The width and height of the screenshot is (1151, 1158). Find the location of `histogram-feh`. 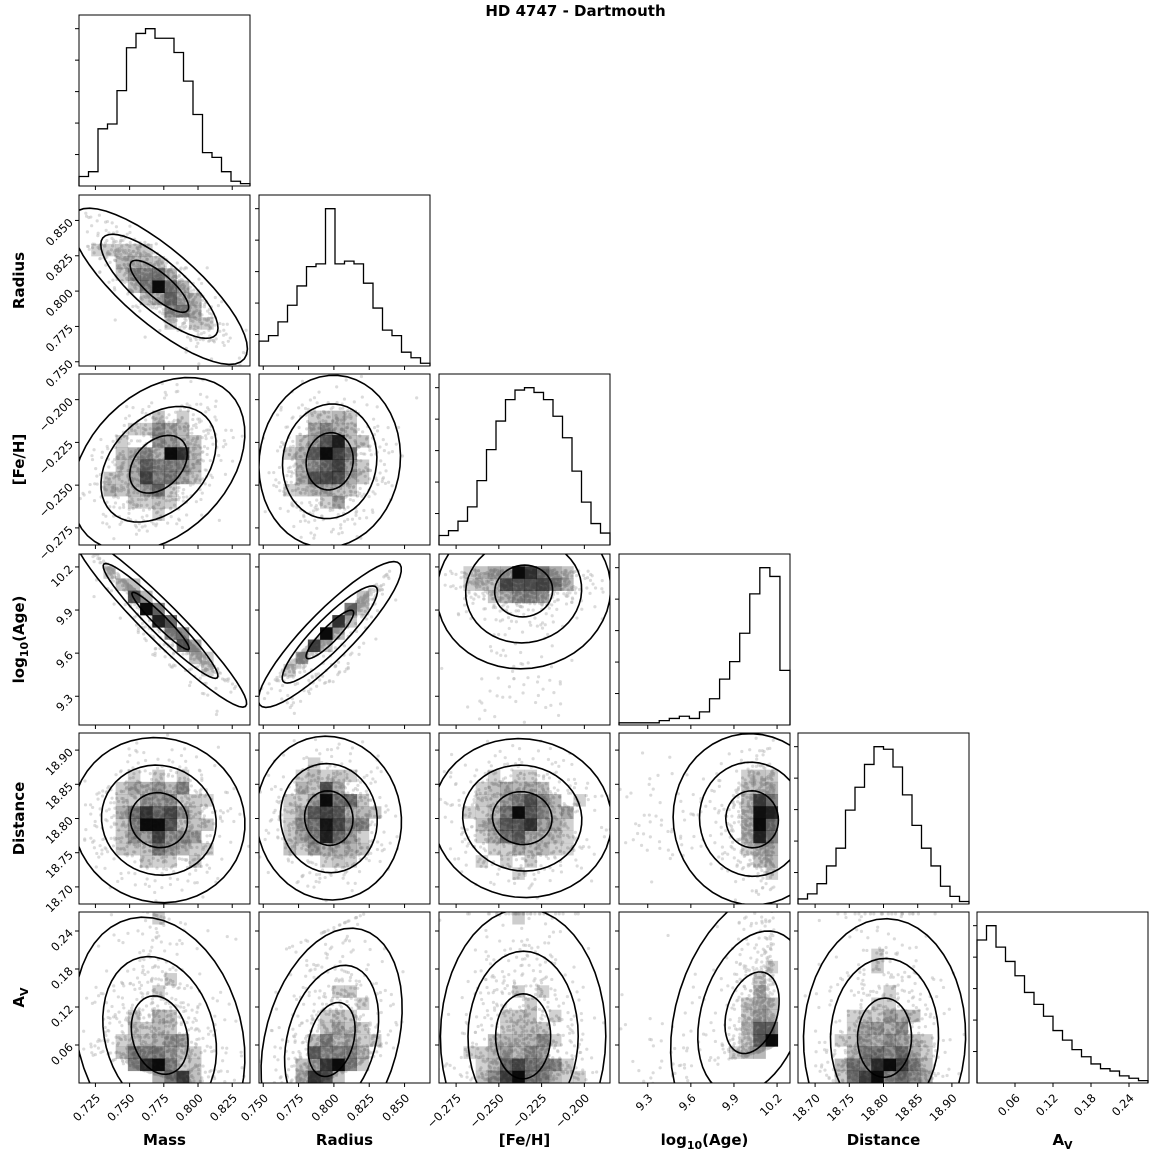

histogram-feh is located at coordinates (522, 461).